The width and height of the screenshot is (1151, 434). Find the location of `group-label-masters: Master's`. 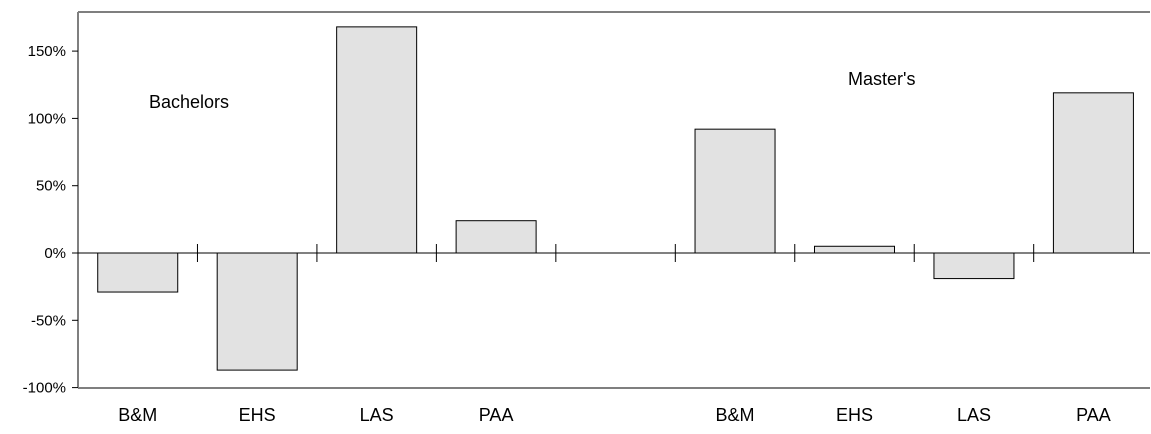

group-label-masters: Master's is located at coordinates (881, 79).